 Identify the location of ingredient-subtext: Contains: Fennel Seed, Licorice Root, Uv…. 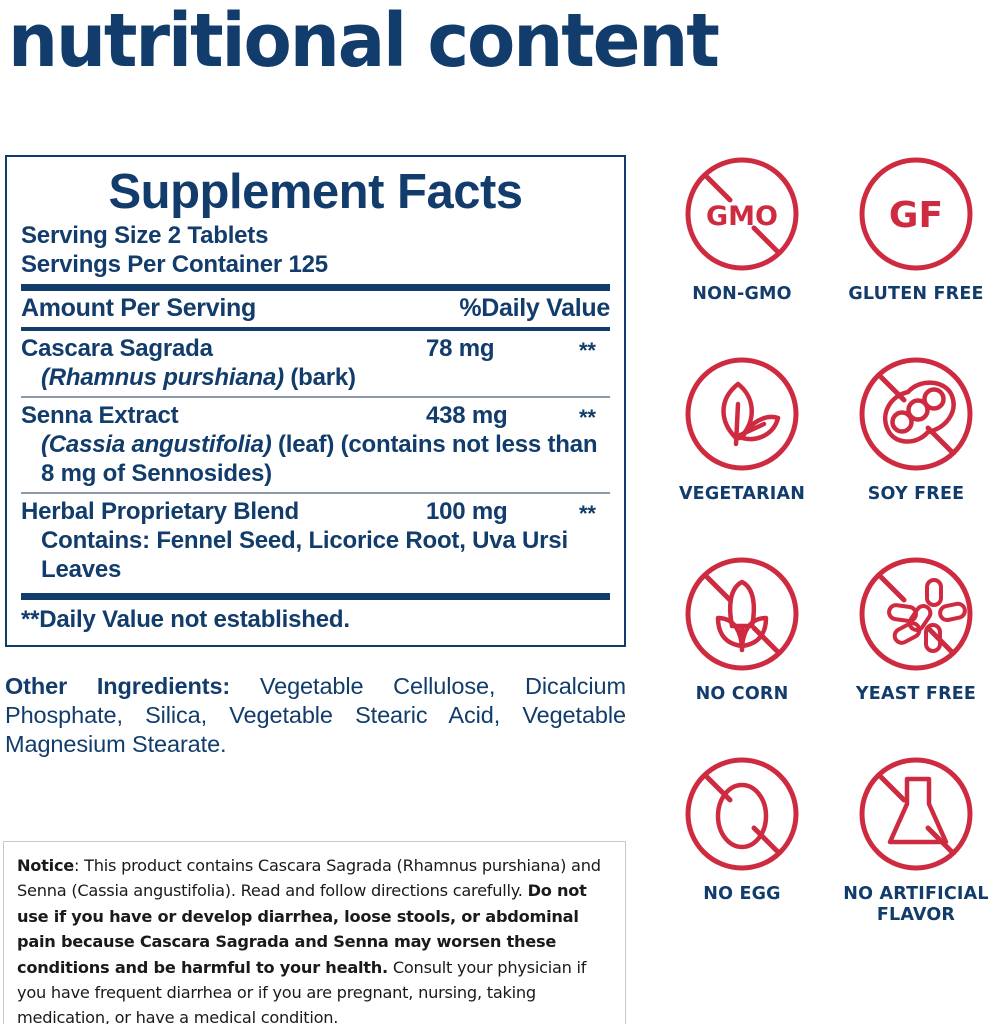
(304, 555).